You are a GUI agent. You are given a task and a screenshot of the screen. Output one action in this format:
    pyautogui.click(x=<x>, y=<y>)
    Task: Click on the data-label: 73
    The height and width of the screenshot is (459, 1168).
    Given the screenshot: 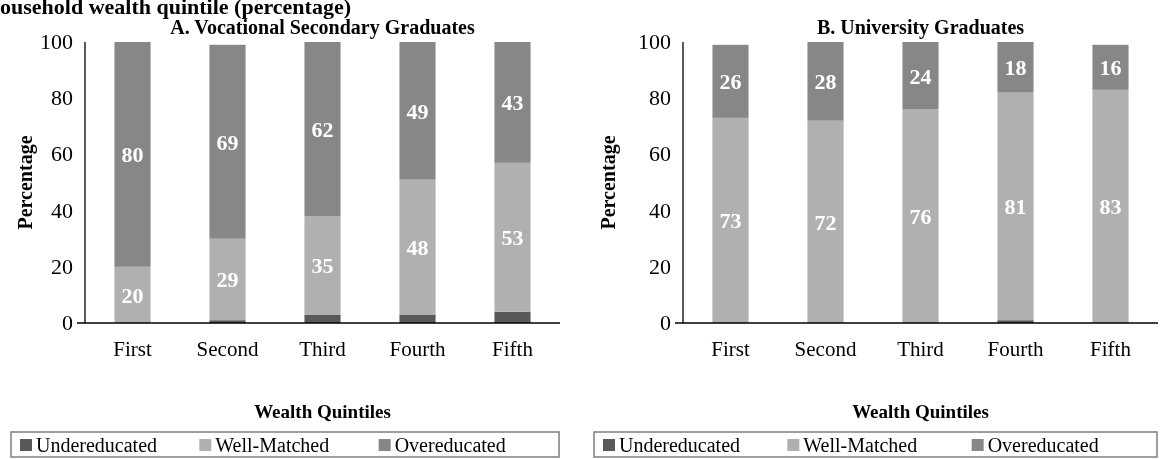 What is the action you would take?
    pyautogui.click(x=730, y=221)
    